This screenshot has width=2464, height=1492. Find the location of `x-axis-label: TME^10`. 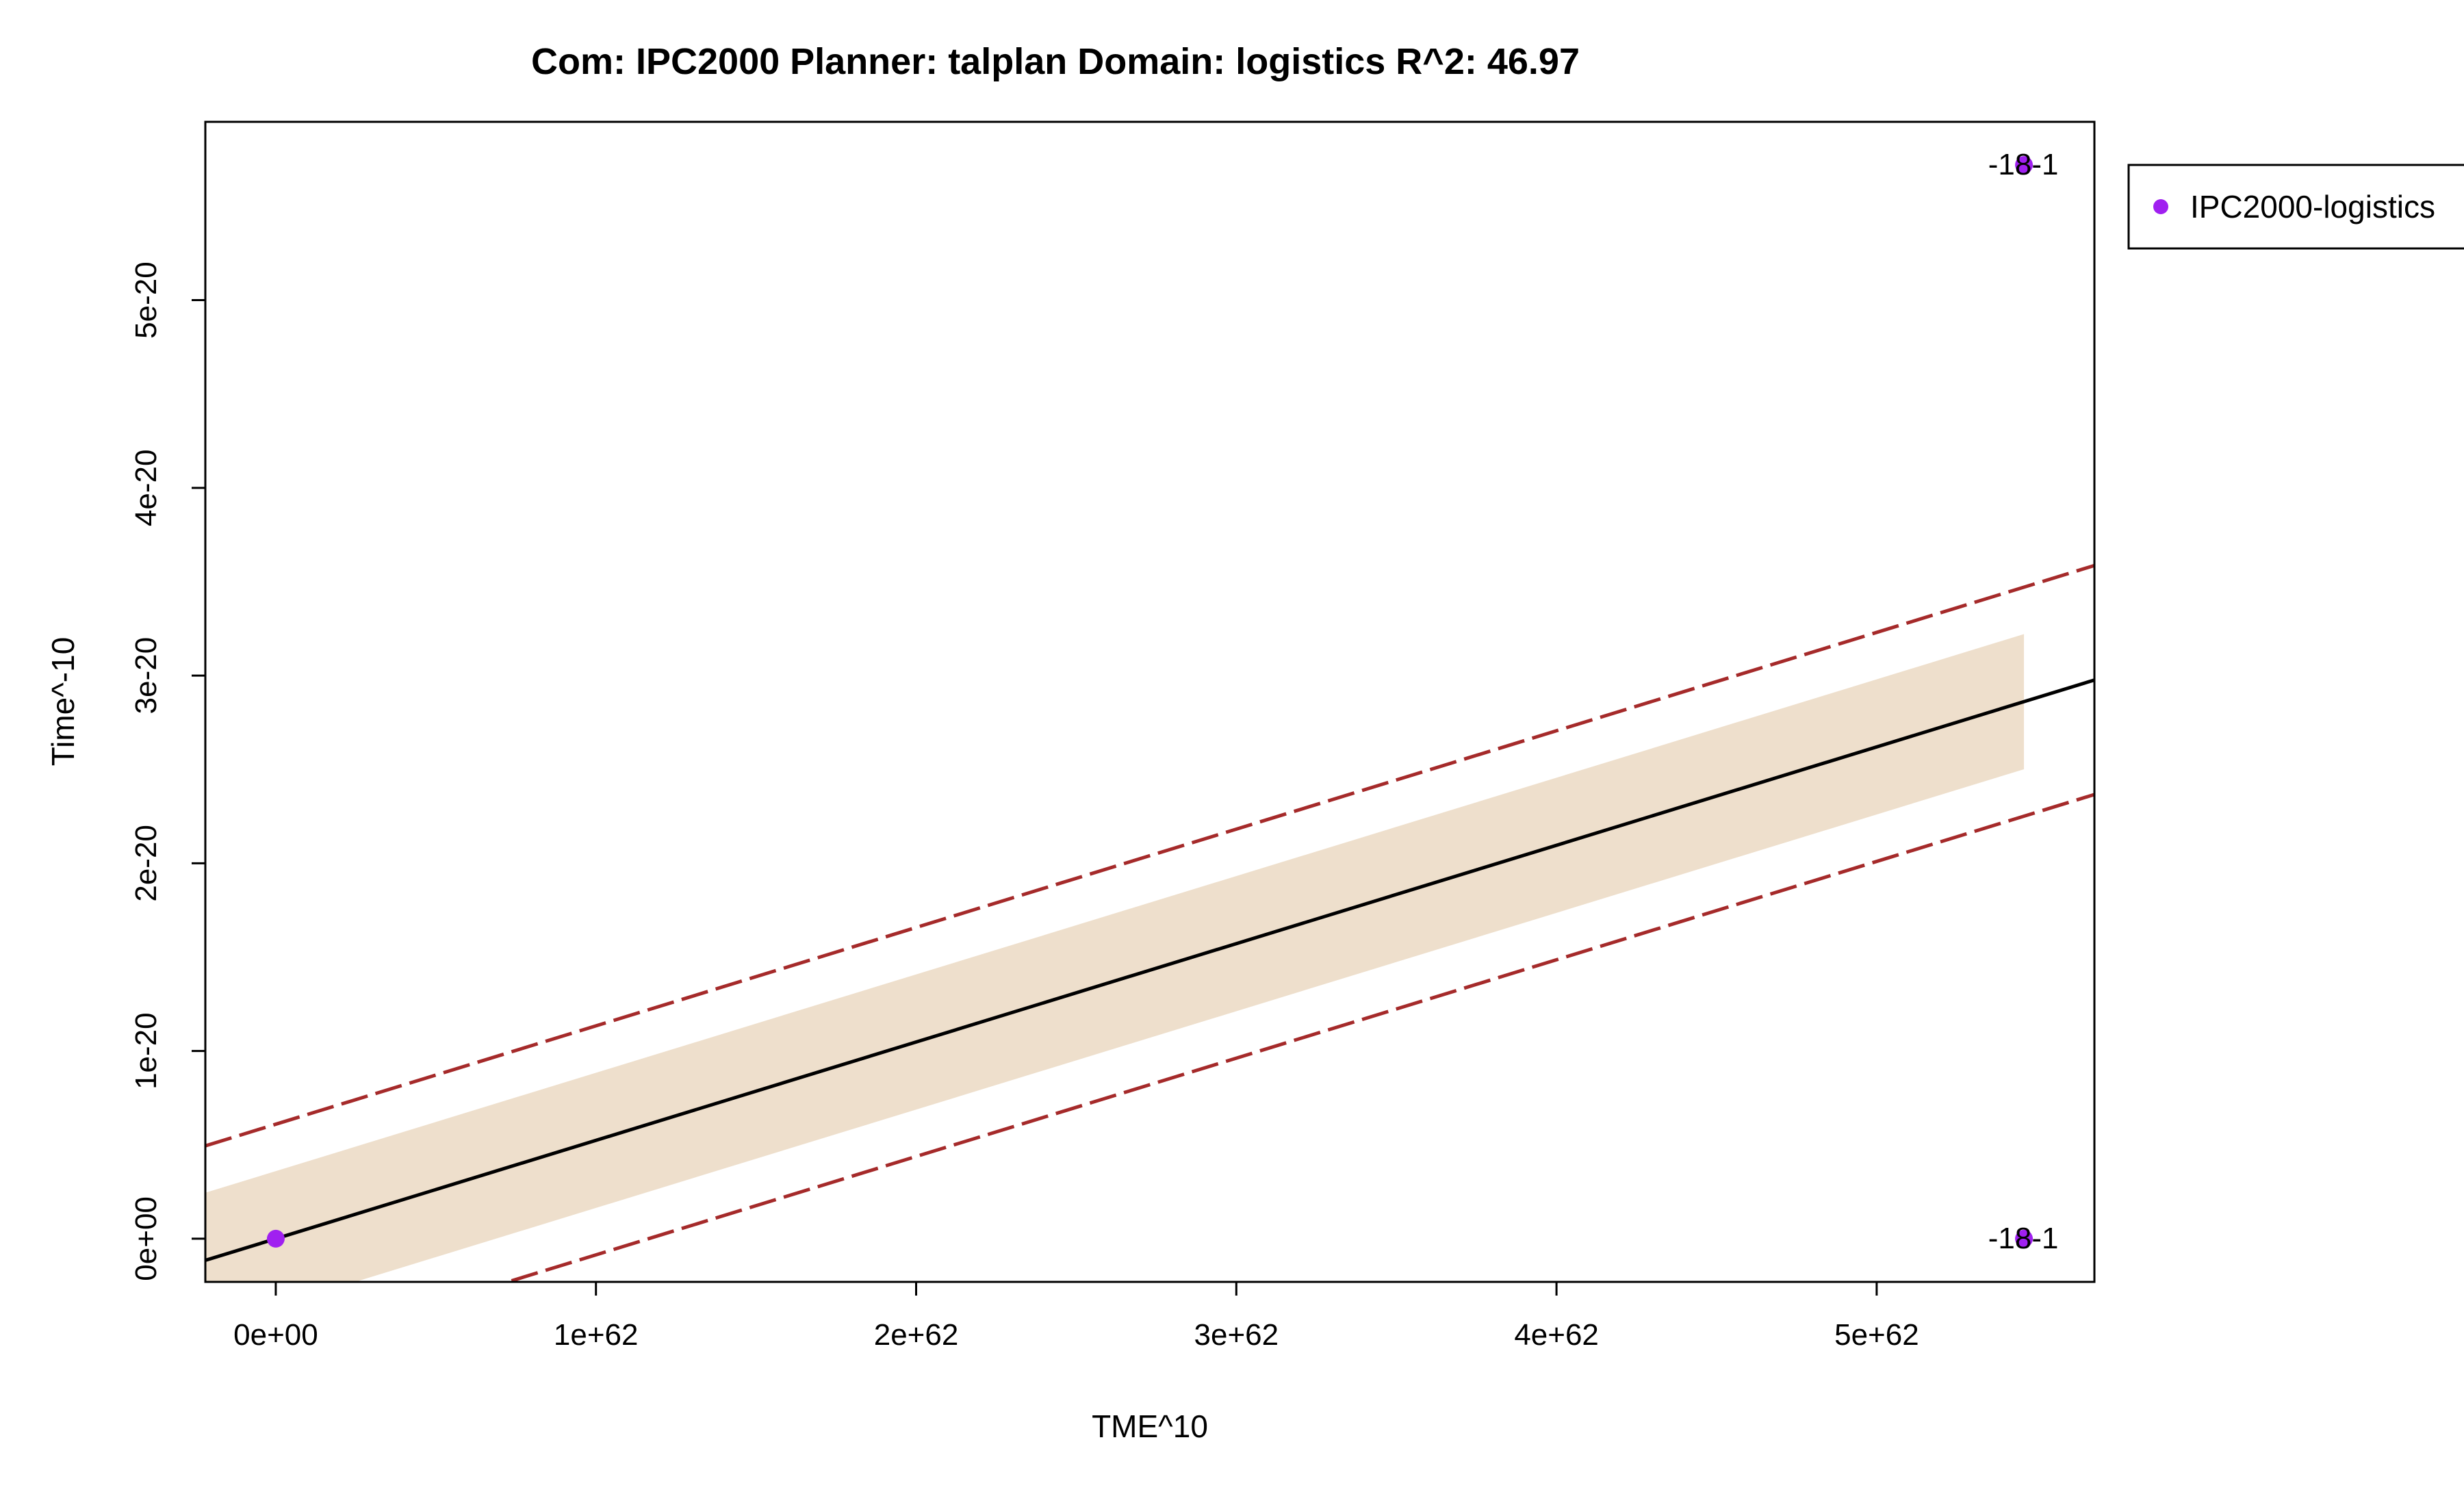

x-axis-label: TME^10 is located at coordinates (1150, 1427).